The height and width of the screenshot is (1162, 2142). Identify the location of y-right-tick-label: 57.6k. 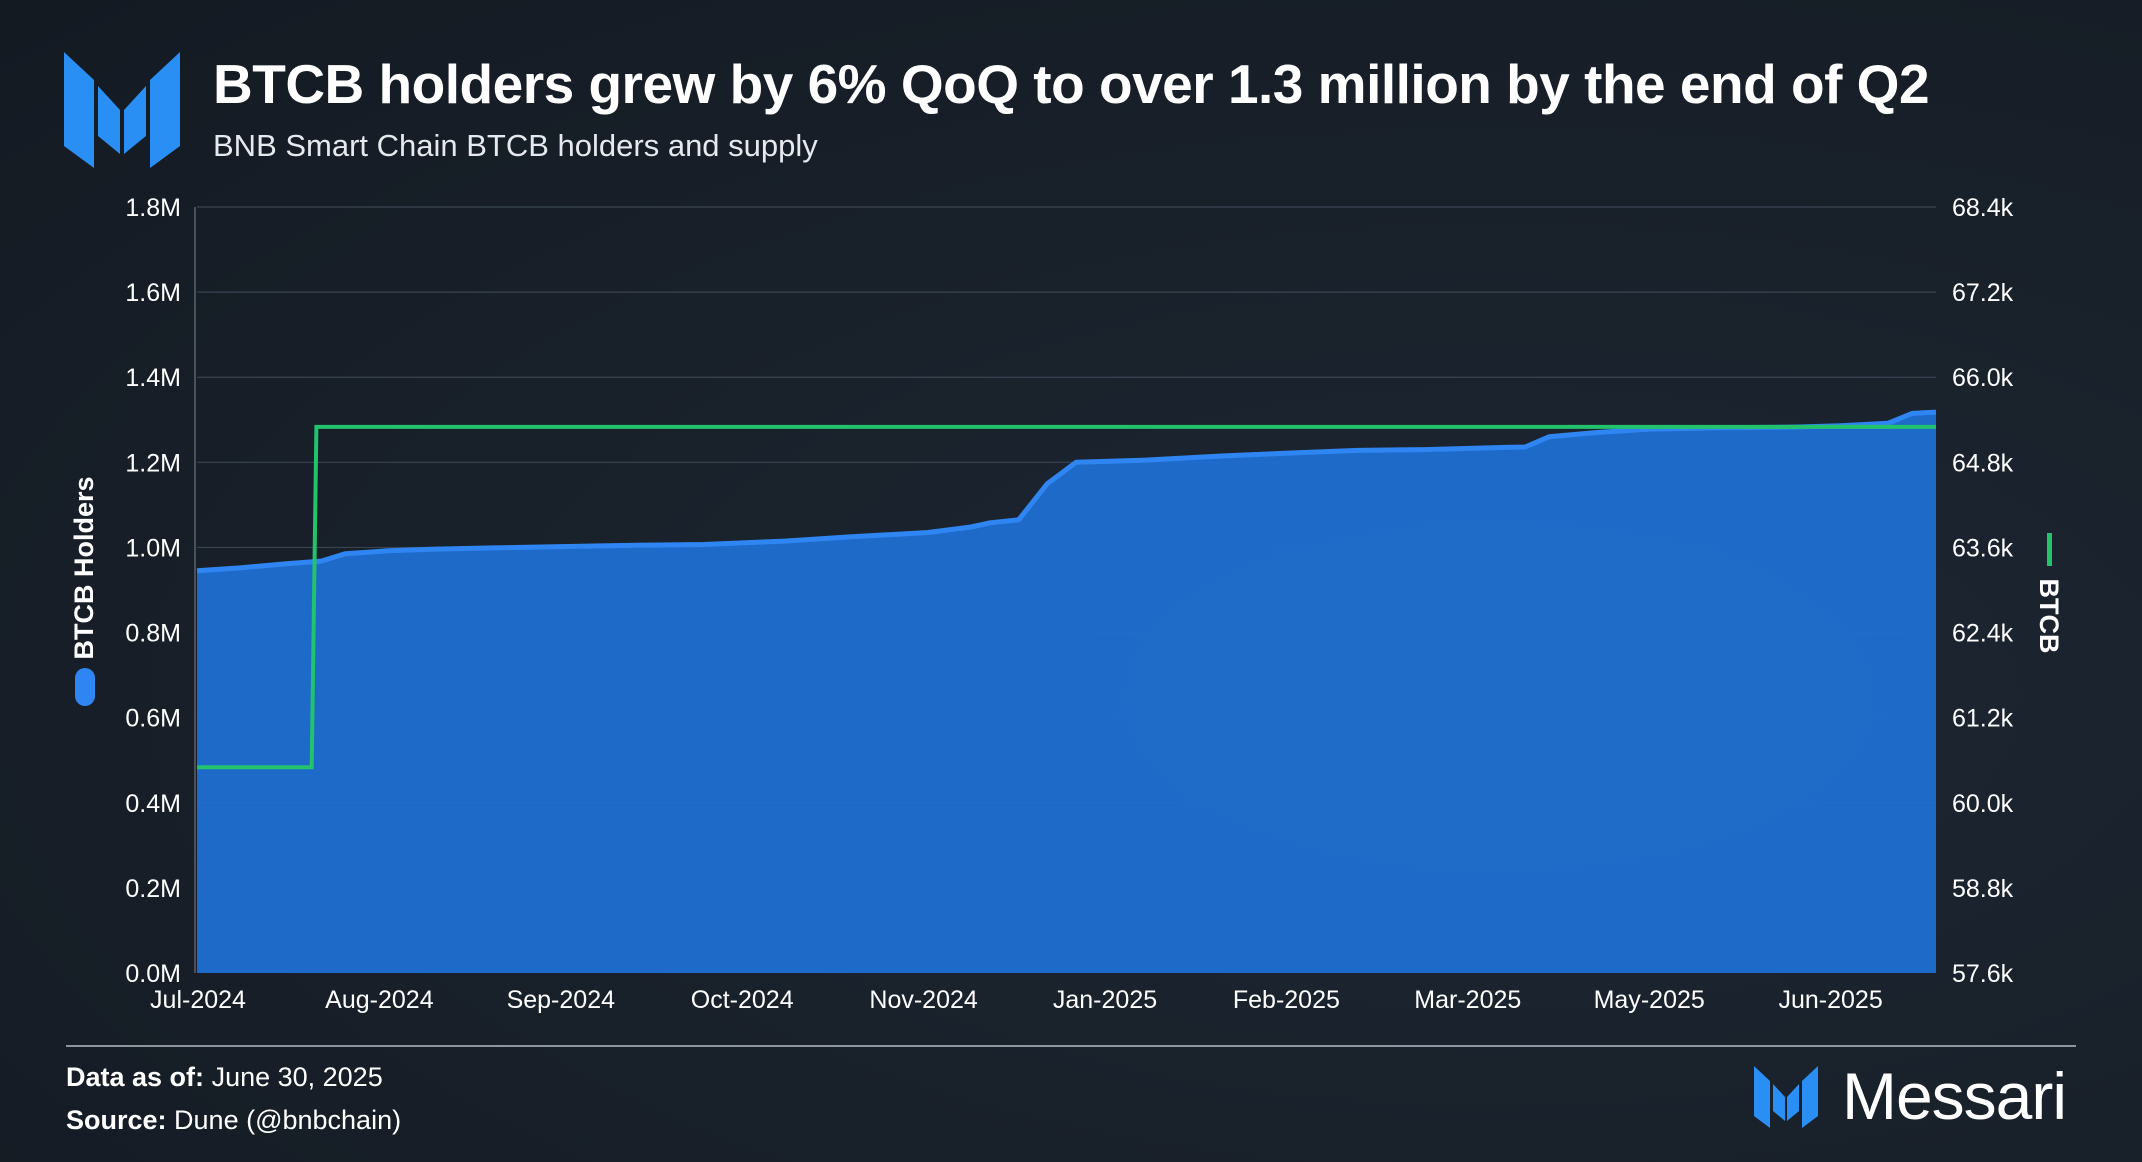
(1983, 974).